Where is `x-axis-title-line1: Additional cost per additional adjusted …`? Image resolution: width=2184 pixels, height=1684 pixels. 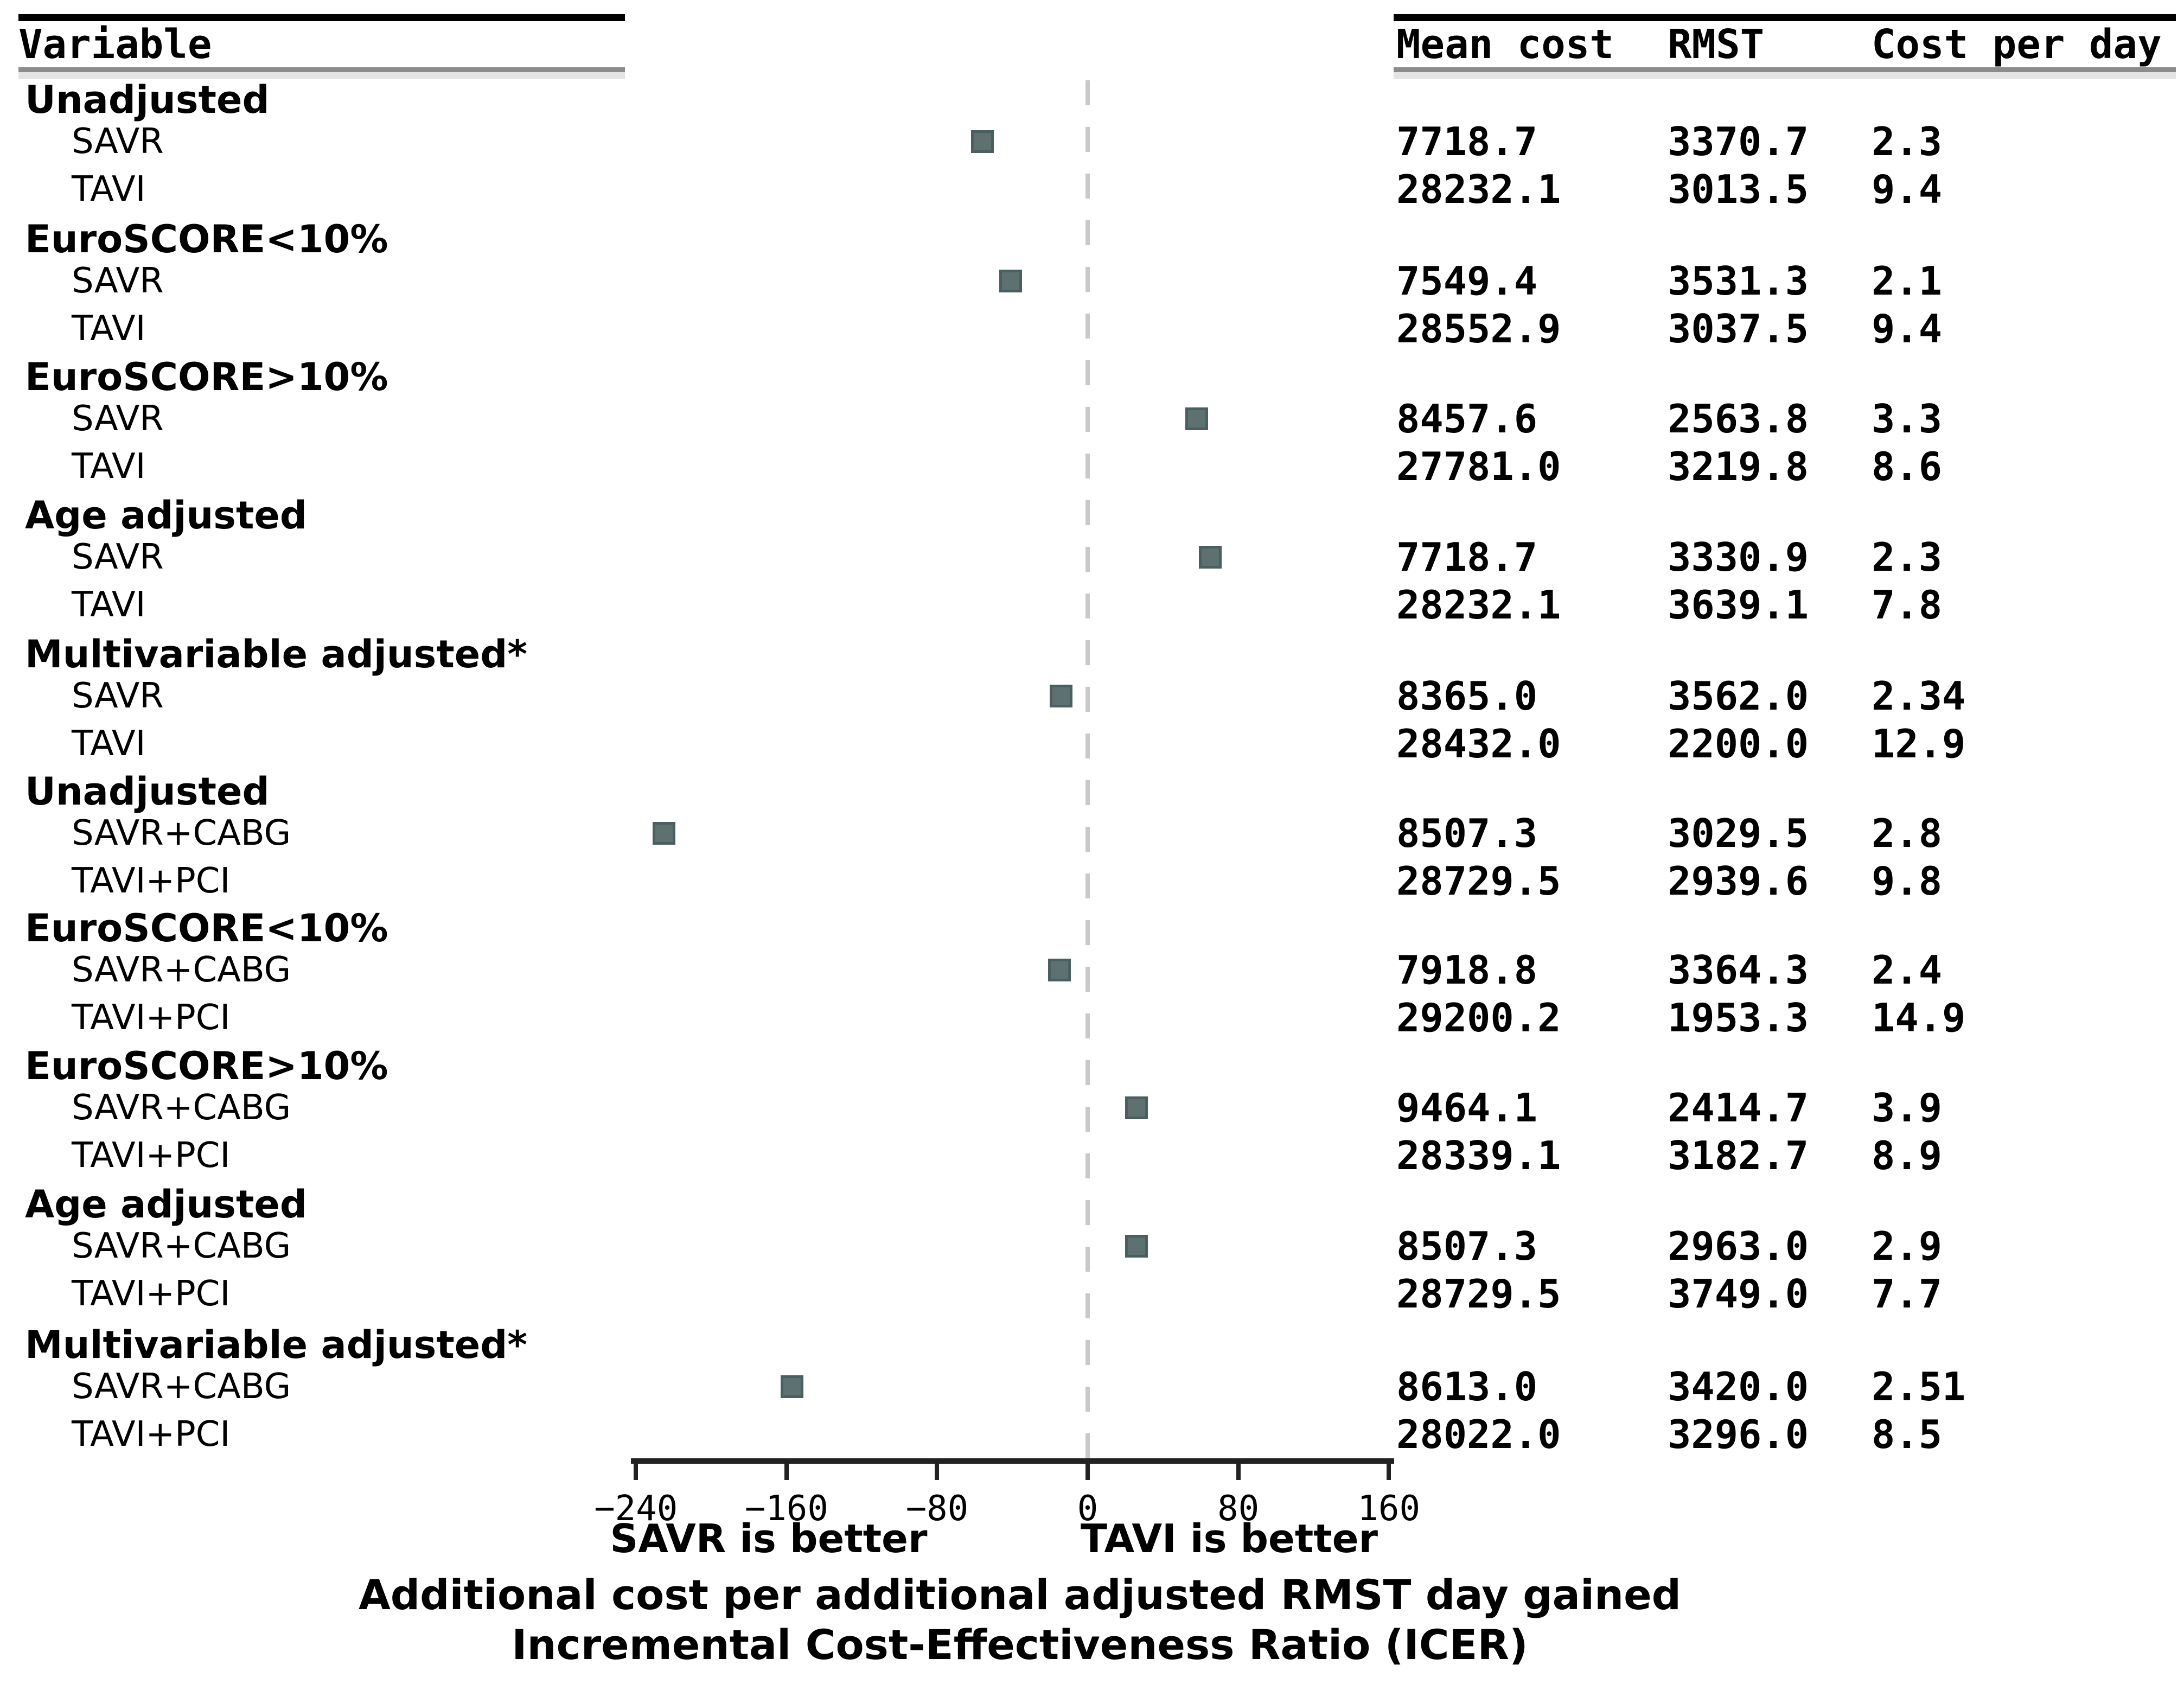
x-axis-title-line1: Additional cost per additional adjusted … is located at coordinates (1020, 1595).